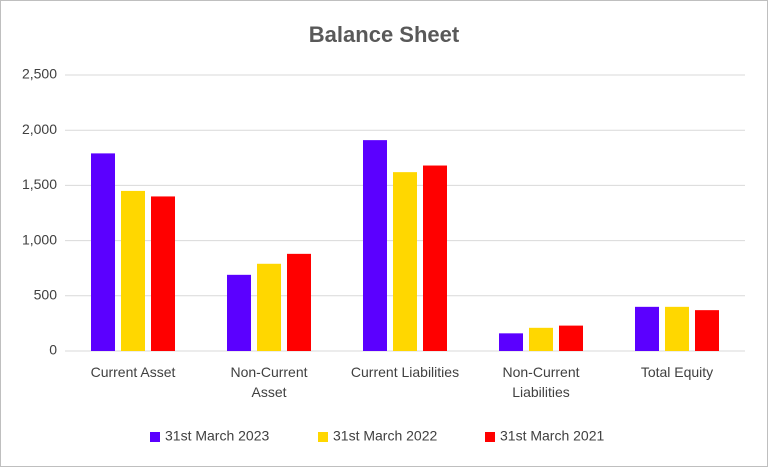 This screenshot has height=467, width=768. Describe the element at coordinates (677, 372) in the screenshot. I see `x-tick-label: Total Equity` at that location.